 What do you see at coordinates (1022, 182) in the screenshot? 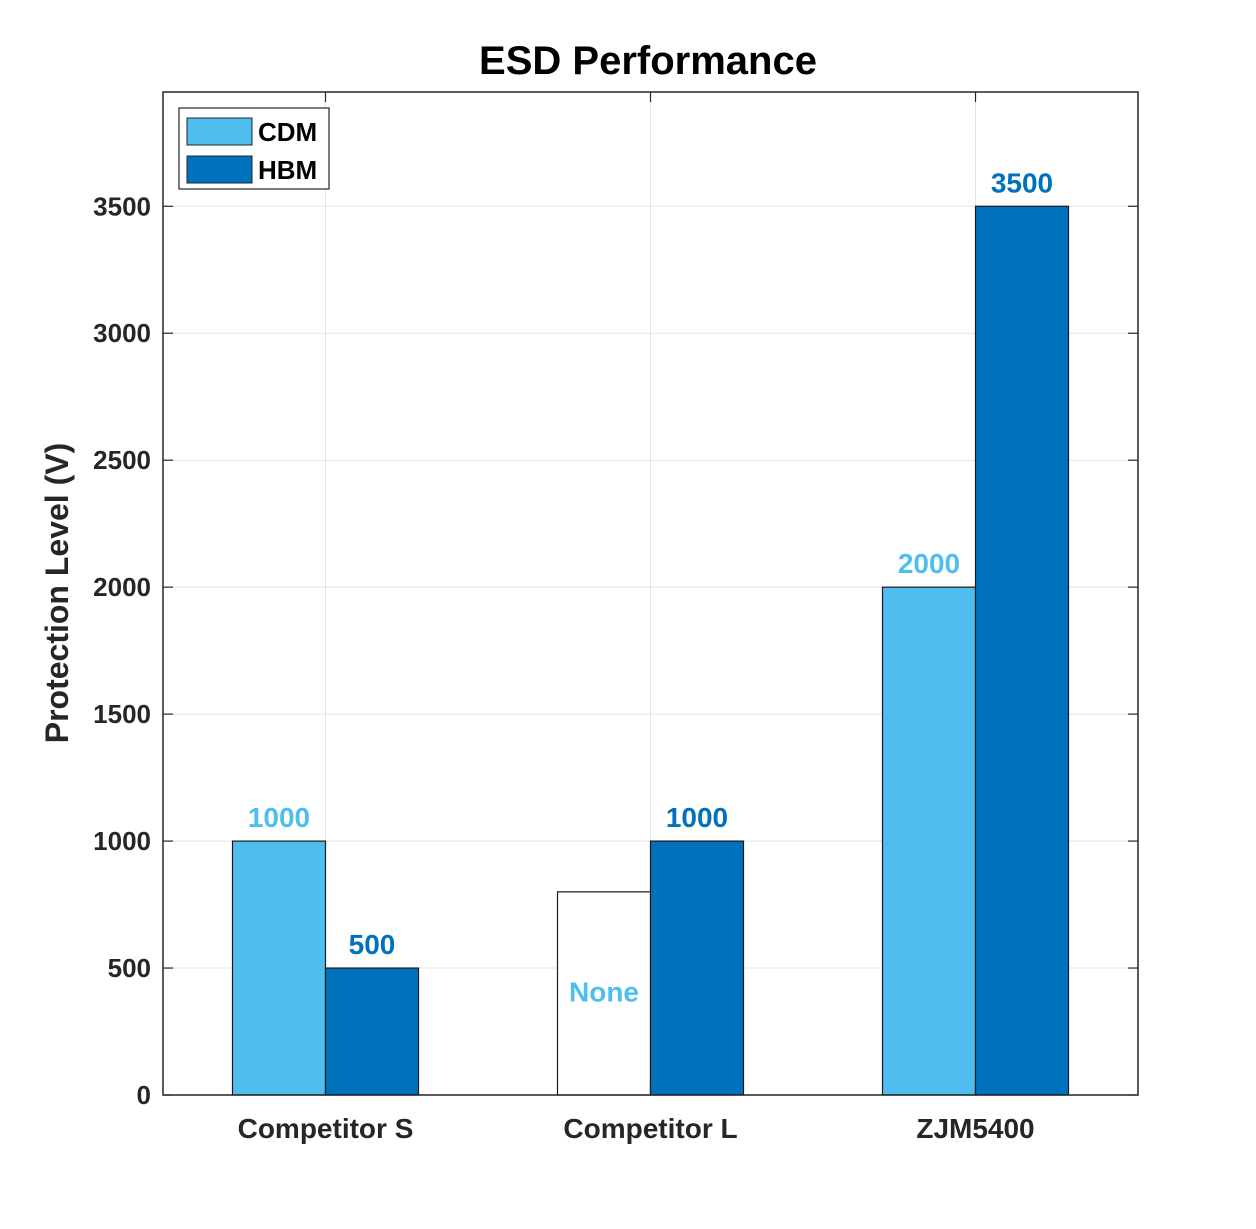
I see `data-label-hbm-3: 3500` at bounding box center [1022, 182].